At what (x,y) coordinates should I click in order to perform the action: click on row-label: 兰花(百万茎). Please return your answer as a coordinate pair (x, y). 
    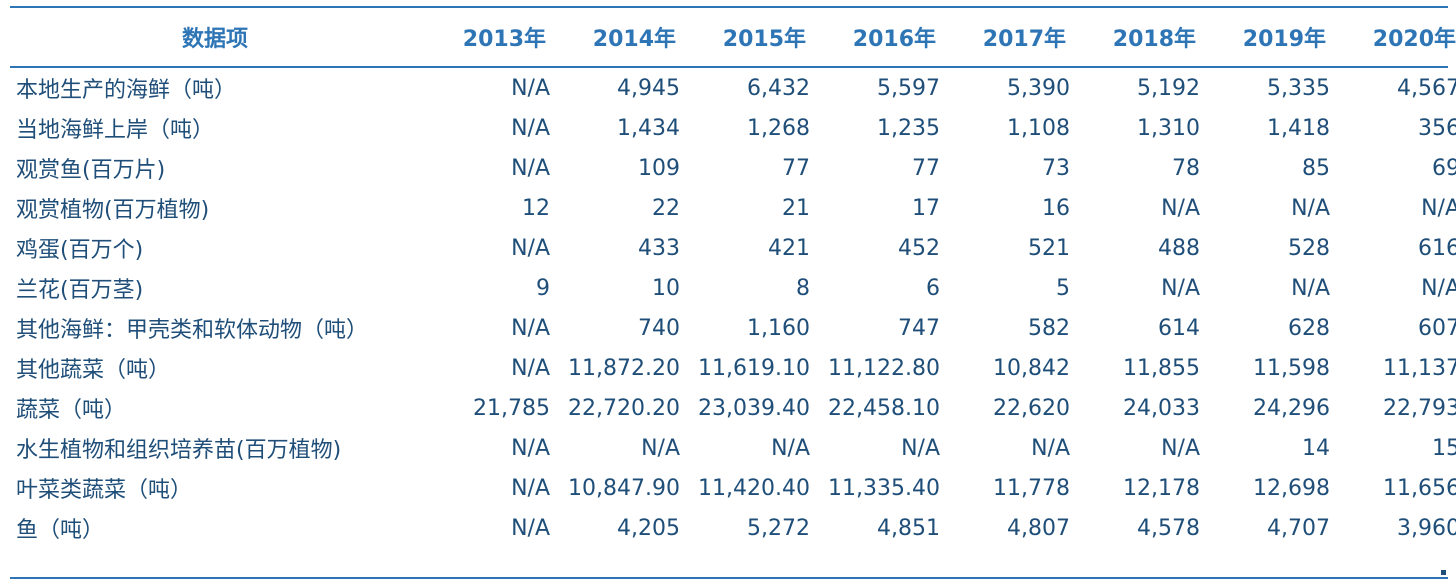
    Looking at the image, I should click on (80, 290).